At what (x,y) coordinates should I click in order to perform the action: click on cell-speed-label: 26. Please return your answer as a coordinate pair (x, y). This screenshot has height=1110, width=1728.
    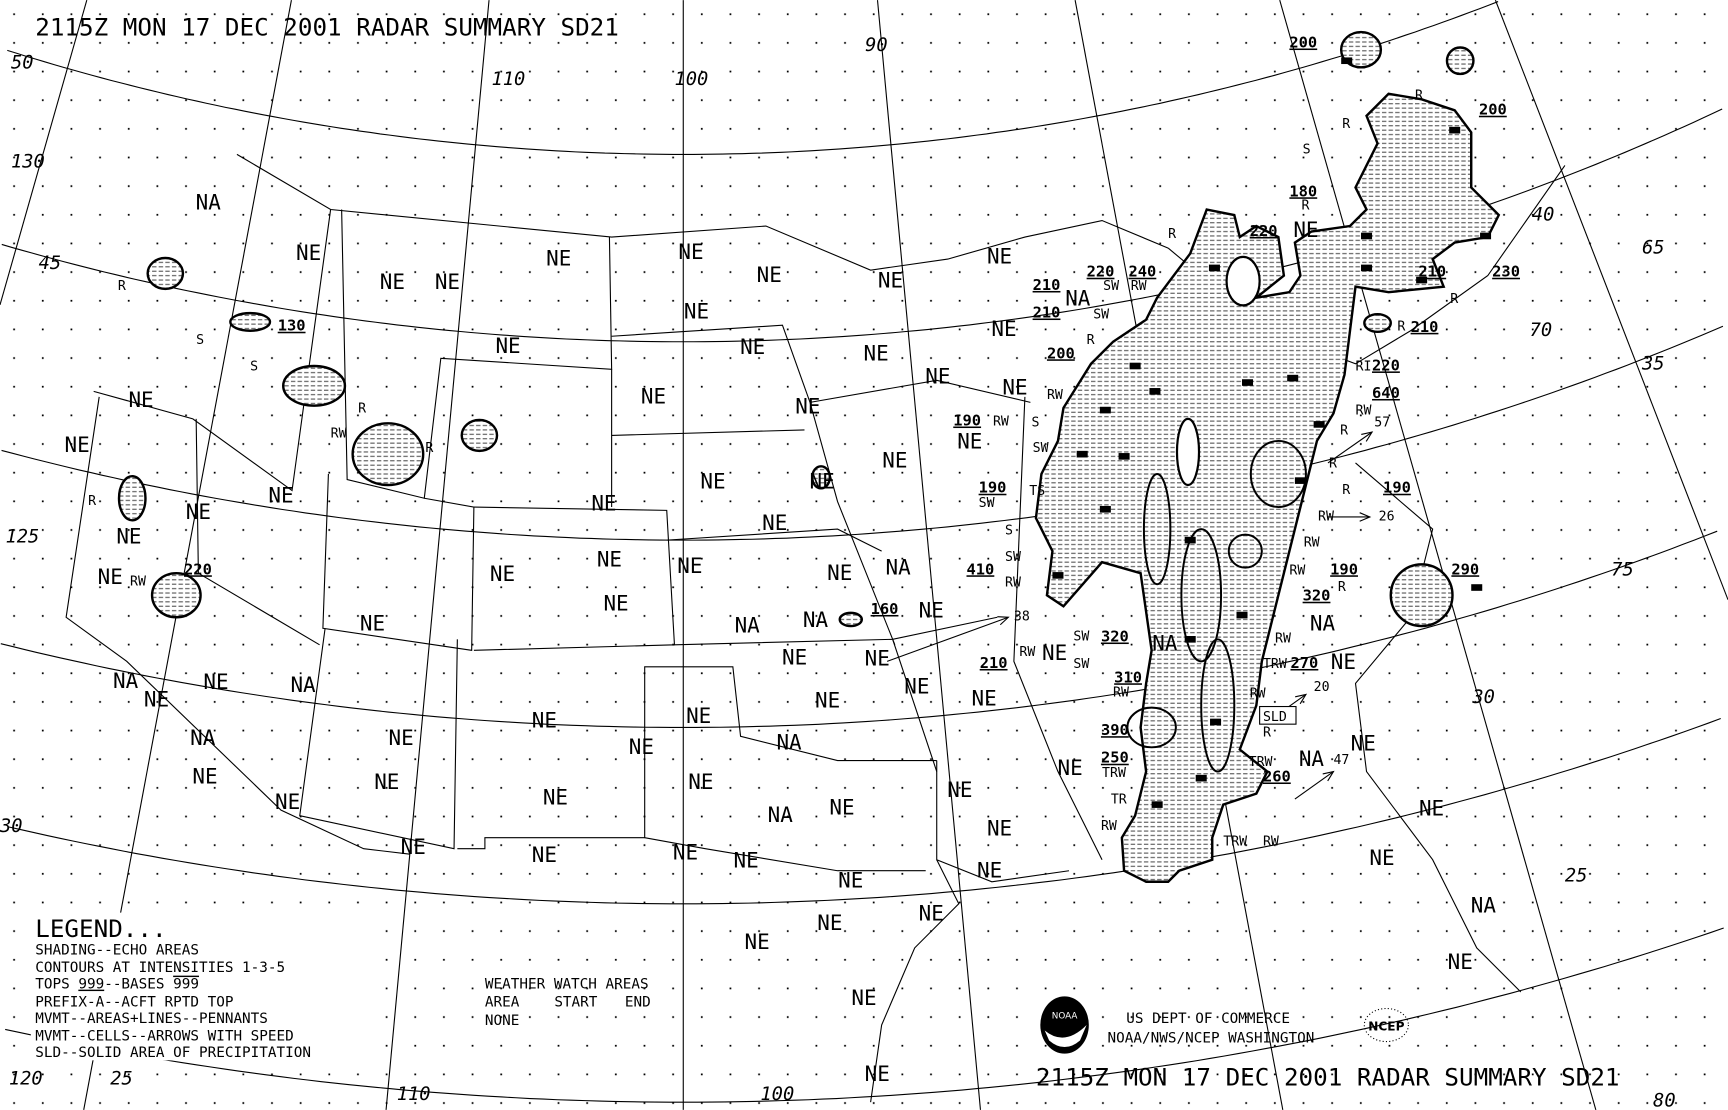
    Looking at the image, I should click on (1387, 516).